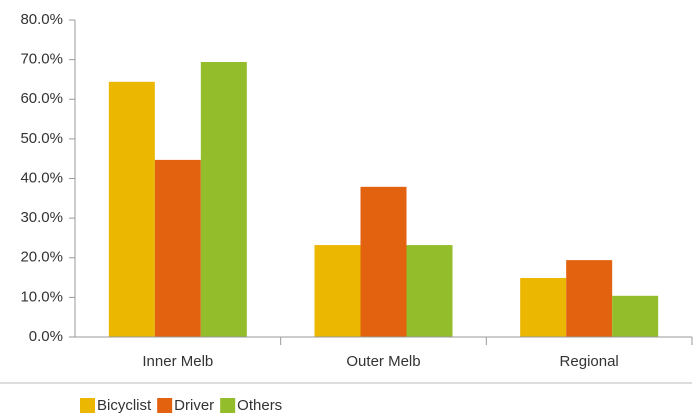  Describe the element at coordinates (41, 98) in the screenshot. I see `y-tick-label: 60.0%` at that location.